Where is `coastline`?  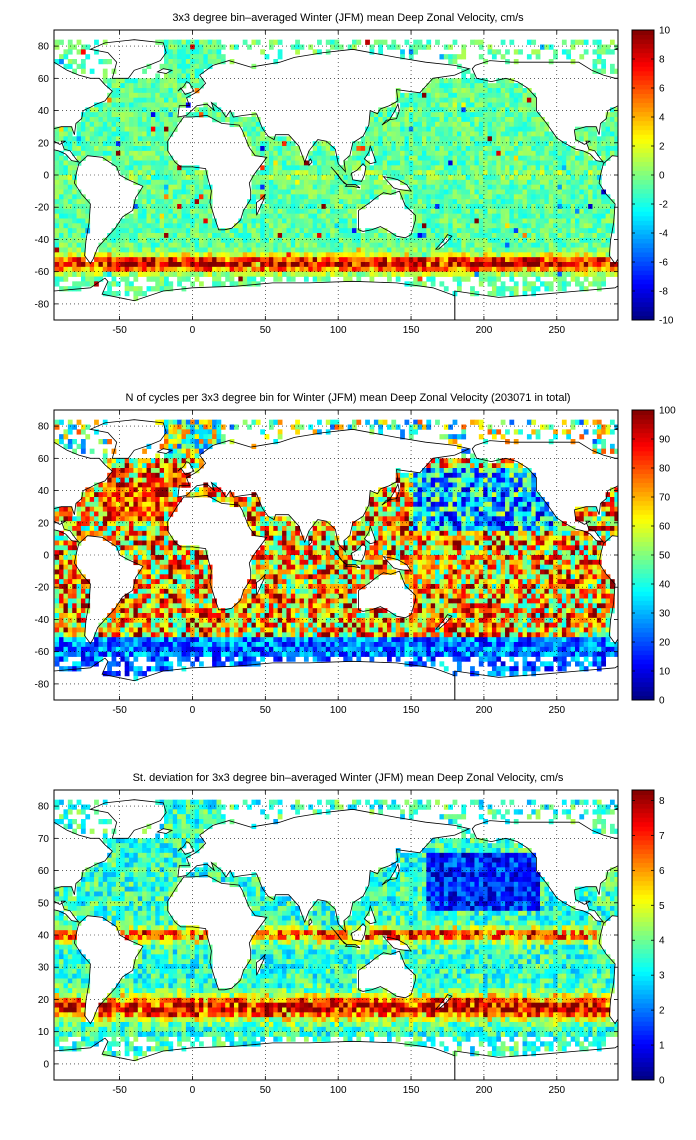 coastline is located at coordinates (165, 71).